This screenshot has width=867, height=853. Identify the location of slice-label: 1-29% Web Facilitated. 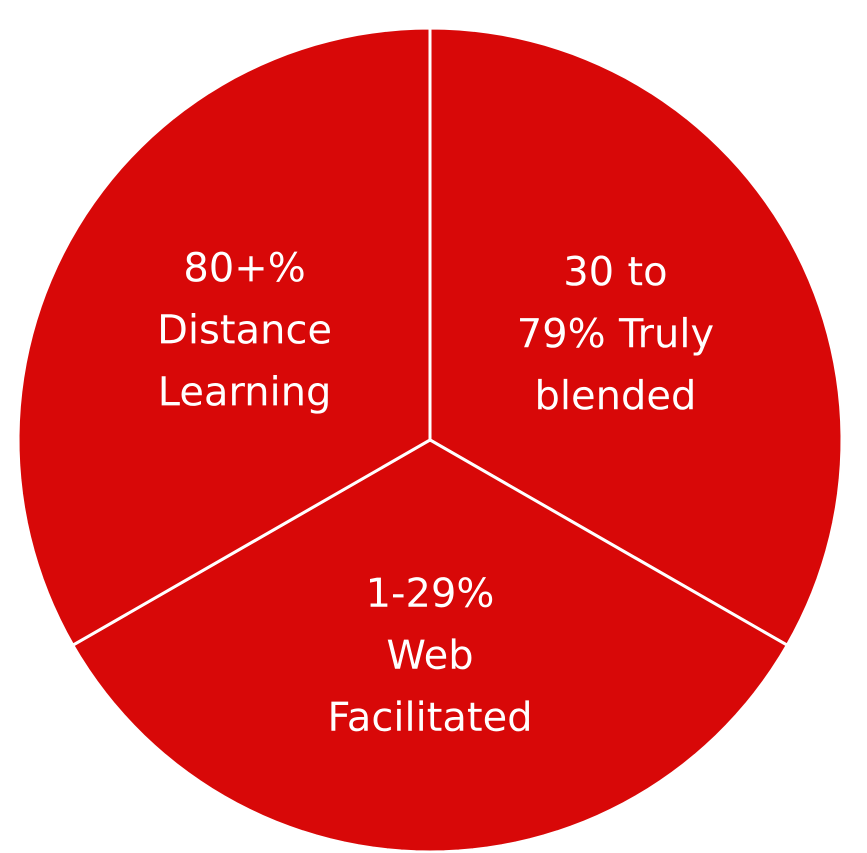
(430, 654).